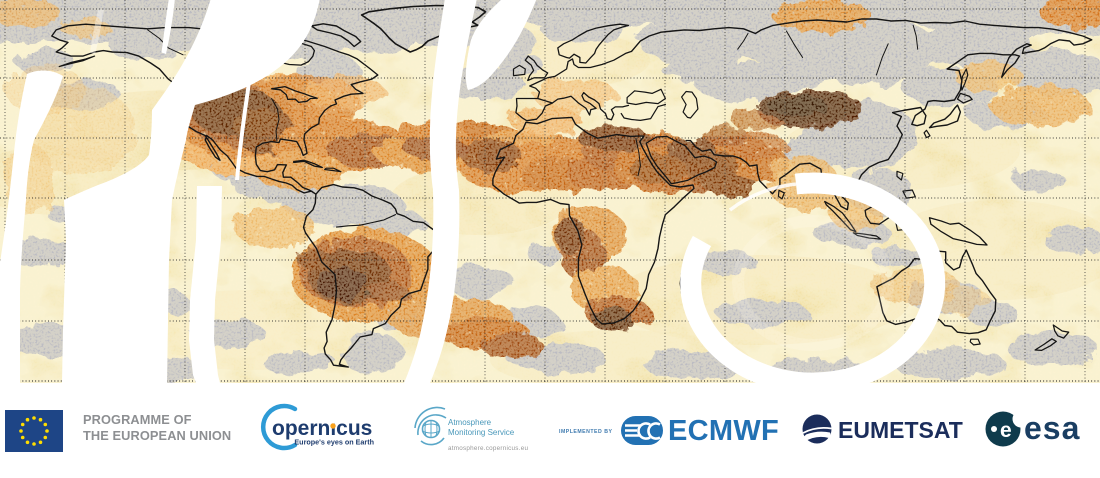 The width and height of the screenshot is (1100, 478). What do you see at coordinates (322, 428) in the screenshot?
I see `svg-text: opernıcus` at bounding box center [322, 428].